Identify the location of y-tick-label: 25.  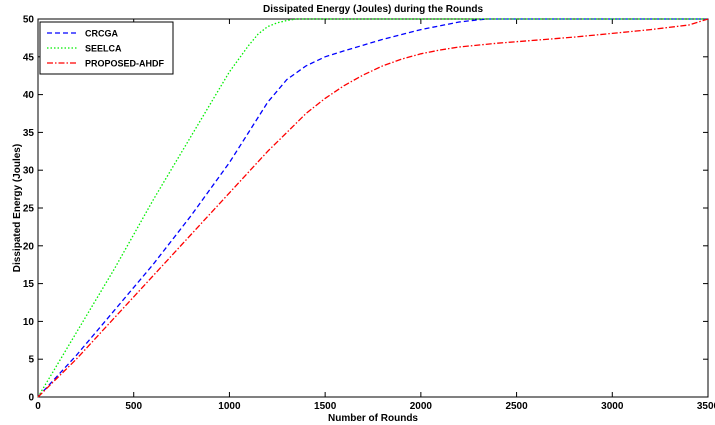
(29, 209).